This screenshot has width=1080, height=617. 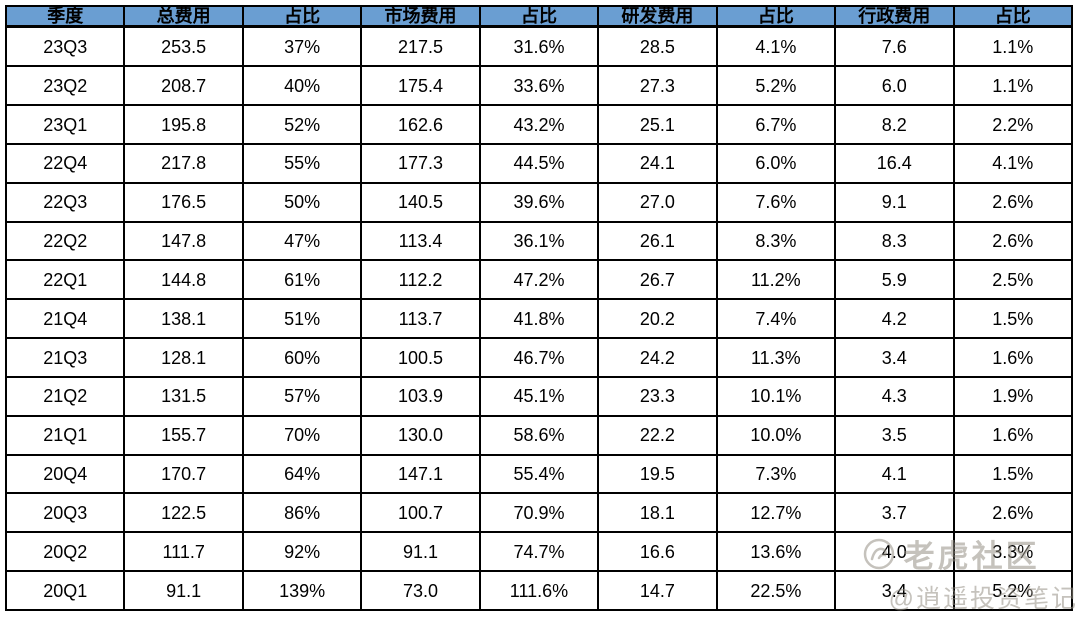 What do you see at coordinates (894, 241) in the screenshot?
I see `value-cell: 8.3` at bounding box center [894, 241].